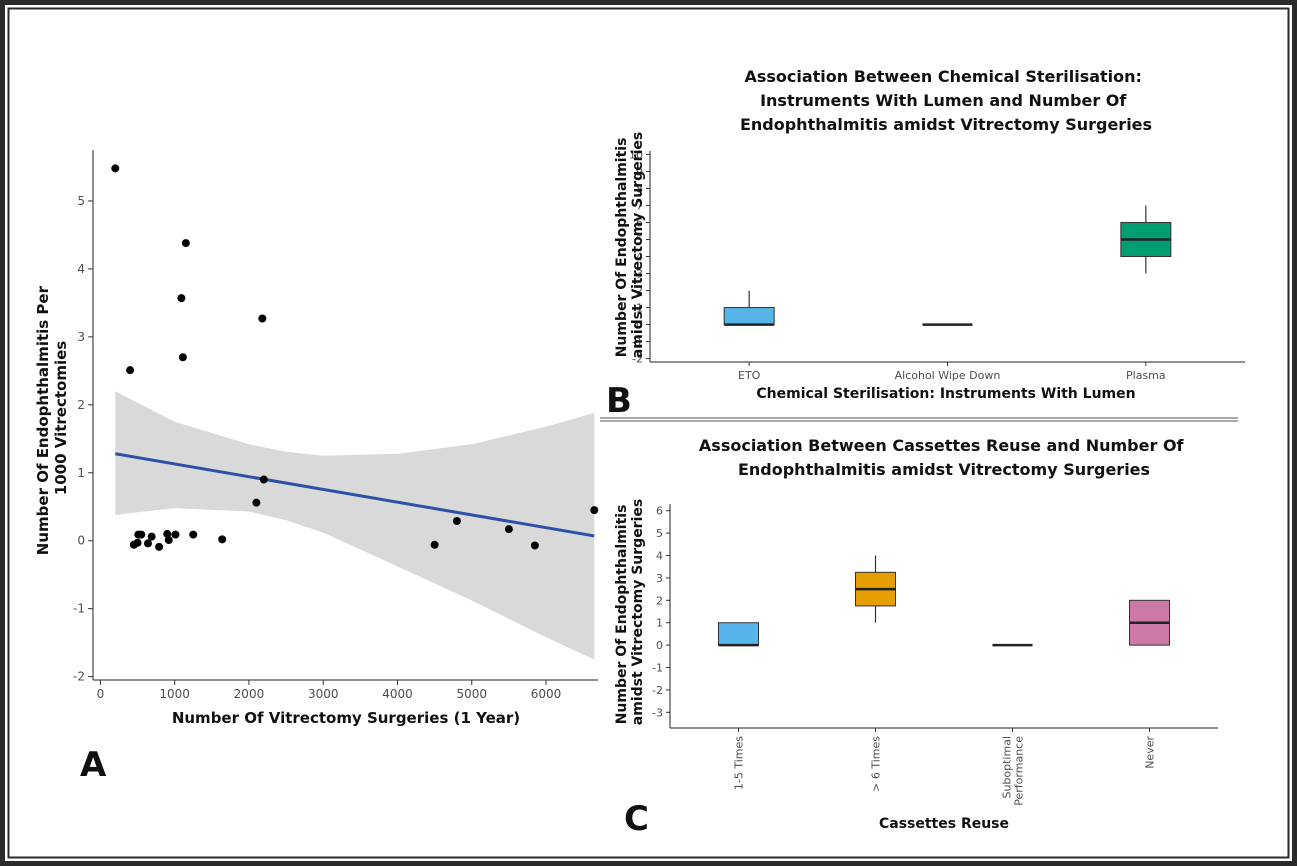 The width and height of the screenshot is (1297, 866). I want to click on x-tick-label: 0, so click(101, 694).